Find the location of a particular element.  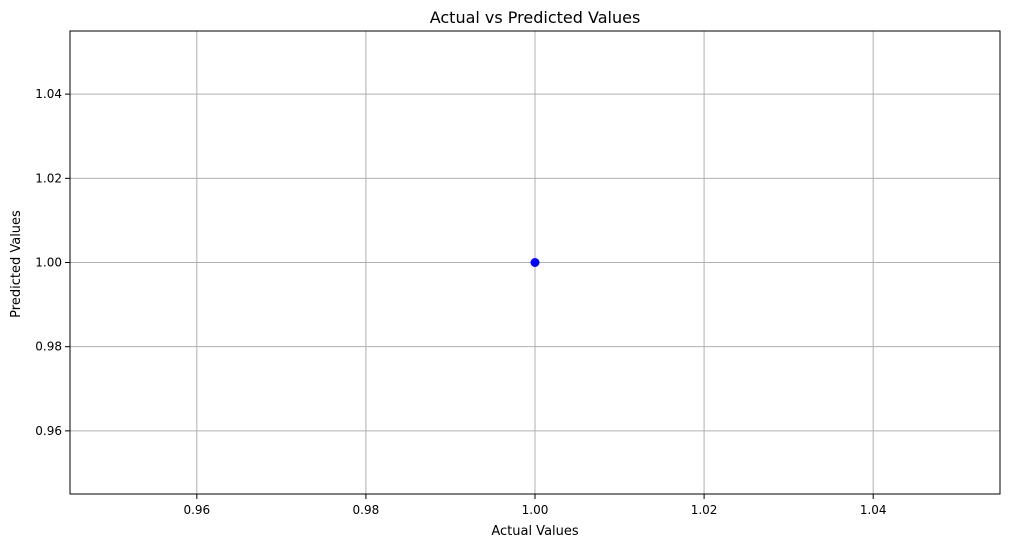

x-tick-label: 0.96 is located at coordinates (196, 510).